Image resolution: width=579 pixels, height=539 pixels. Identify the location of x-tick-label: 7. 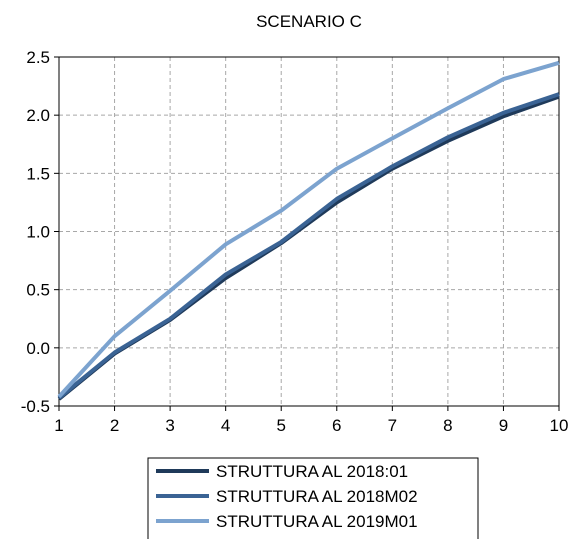
(392, 425).